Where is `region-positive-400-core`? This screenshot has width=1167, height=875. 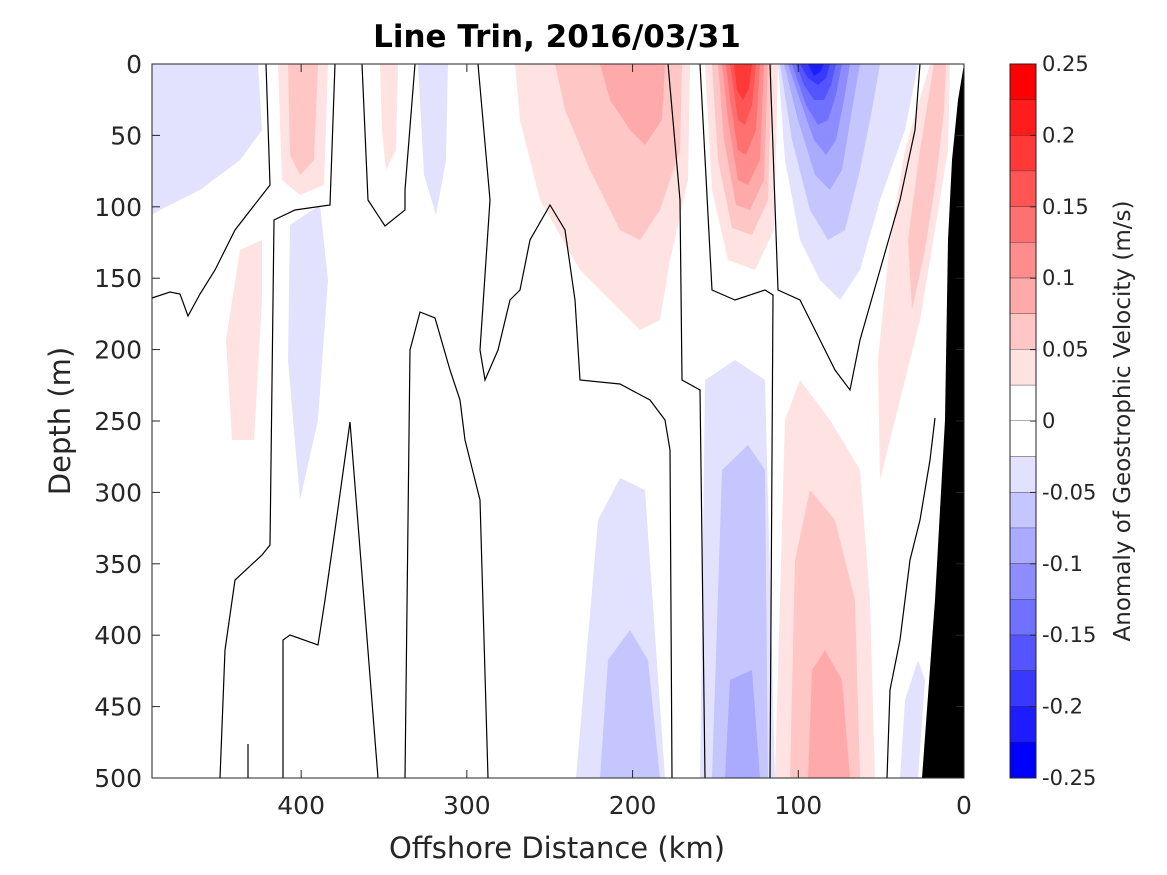 region-positive-400-core is located at coordinates (303, 119).